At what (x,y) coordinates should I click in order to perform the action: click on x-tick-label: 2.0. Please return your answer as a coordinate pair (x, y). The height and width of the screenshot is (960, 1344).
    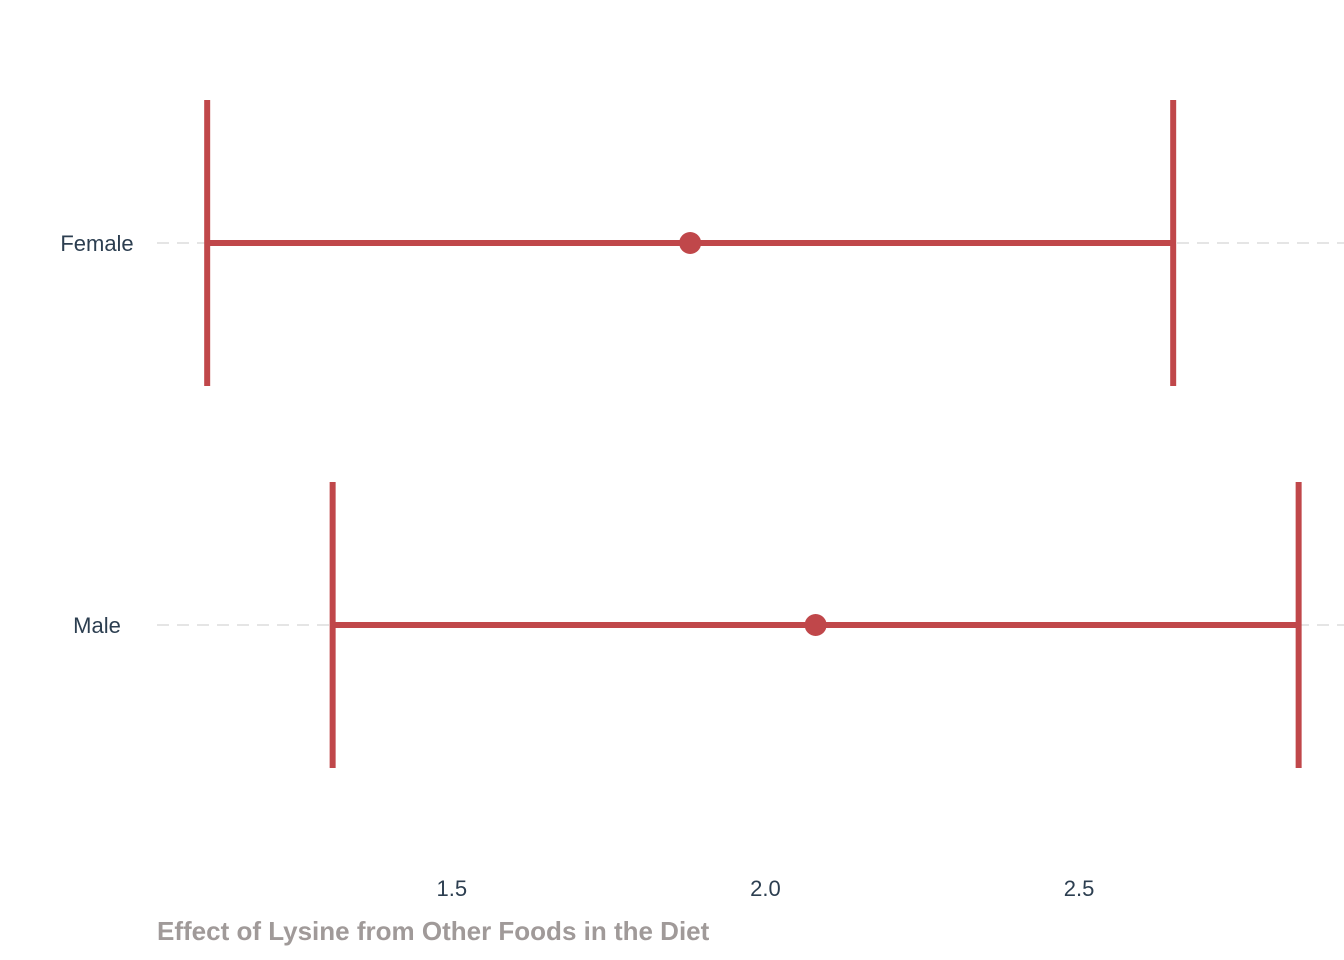
    Looking at the image, I should click on (765, 888).